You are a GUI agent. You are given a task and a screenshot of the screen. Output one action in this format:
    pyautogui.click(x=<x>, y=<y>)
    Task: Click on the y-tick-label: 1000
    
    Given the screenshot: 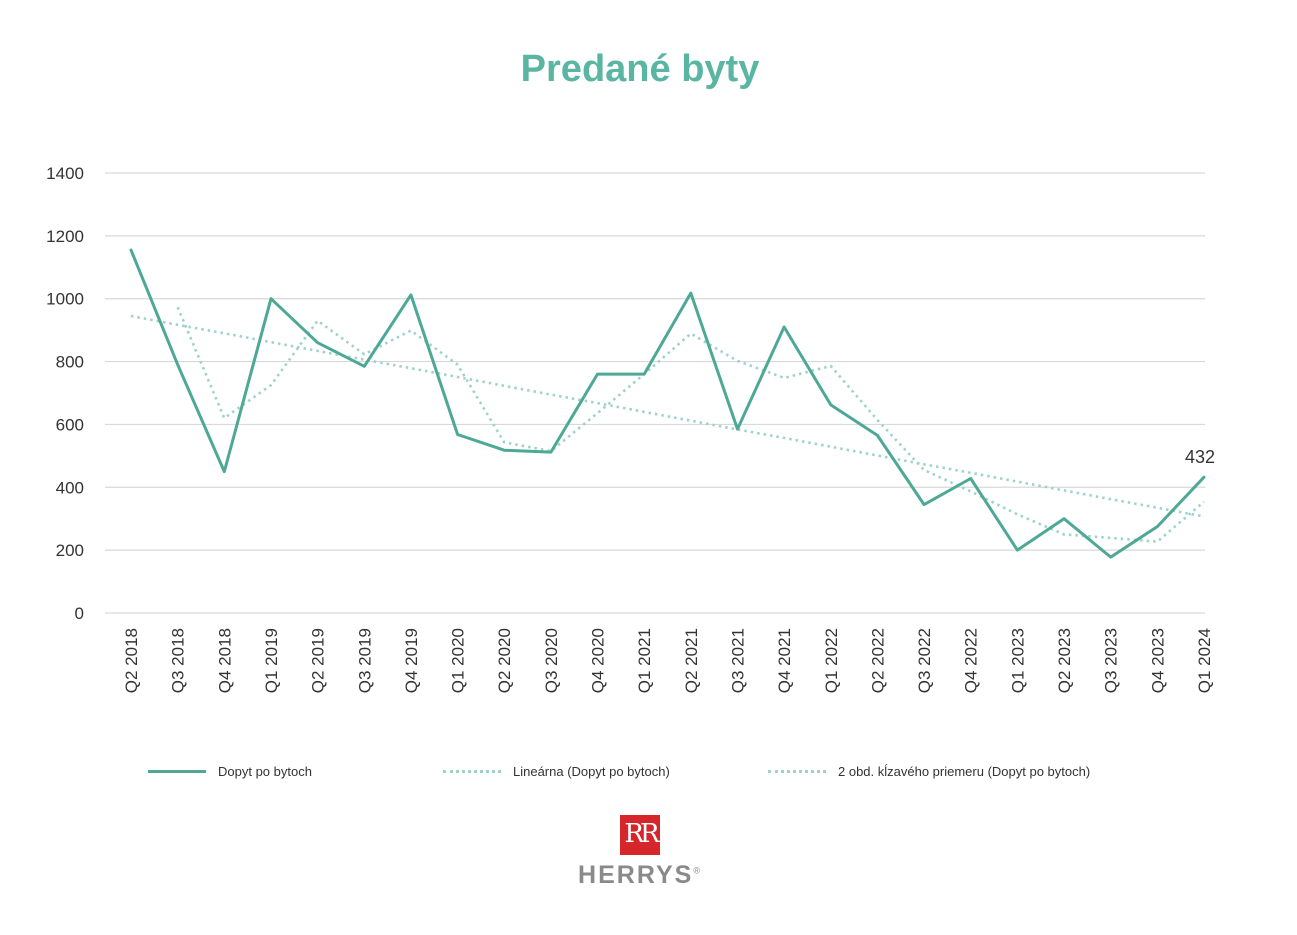 What is the action you would take?
    pyautogui.click(x=65, y=299)
    